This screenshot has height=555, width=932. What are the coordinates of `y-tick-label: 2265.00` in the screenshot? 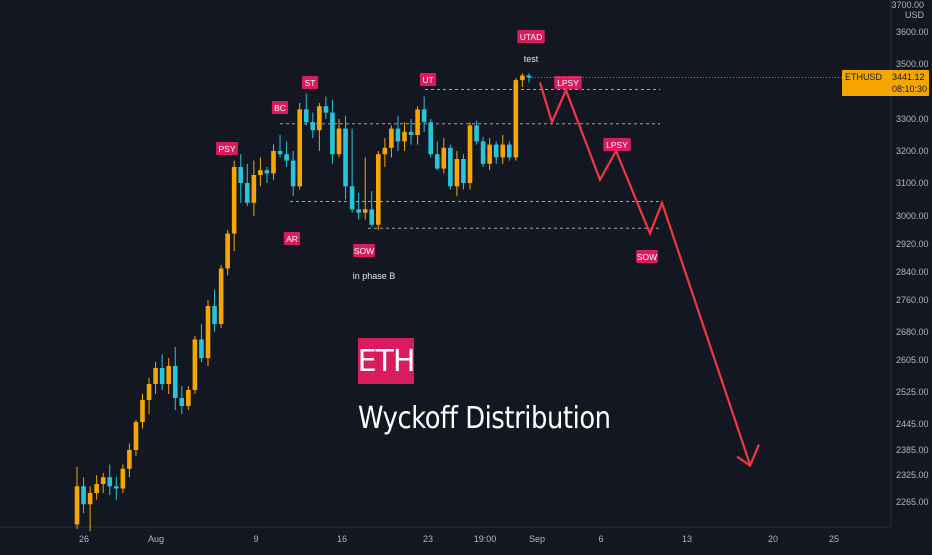 It's located at (912, 502).